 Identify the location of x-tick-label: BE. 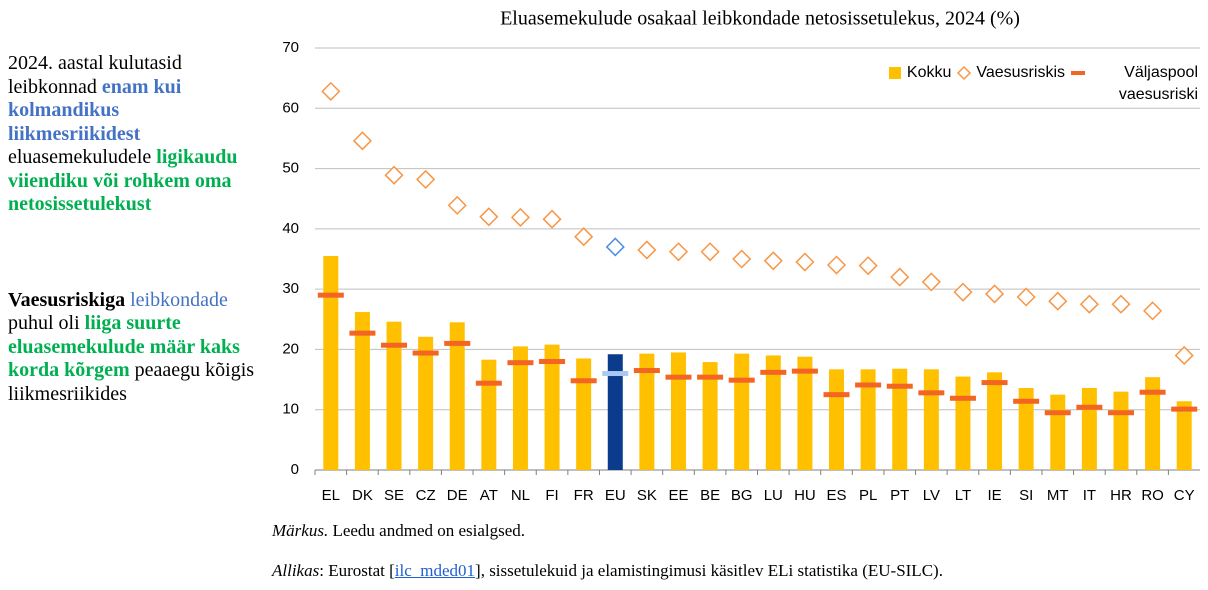
(710, 495).